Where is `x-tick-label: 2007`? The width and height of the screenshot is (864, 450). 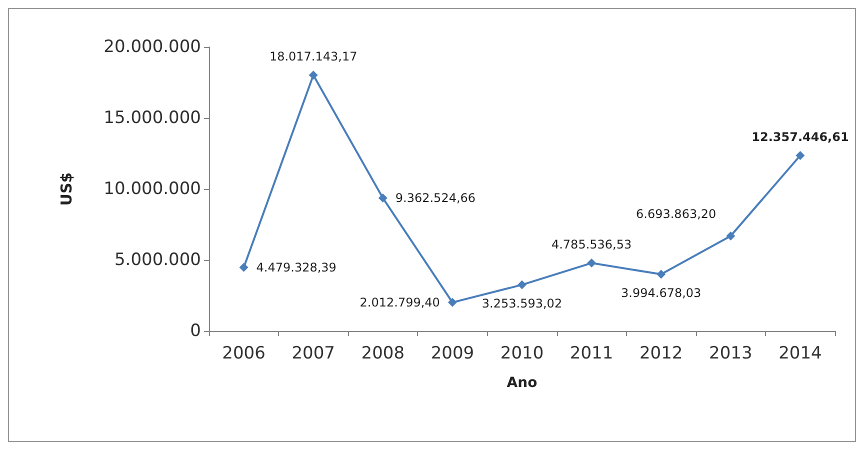
x-tick-label: 2007 is located at coordinates (313, 354).